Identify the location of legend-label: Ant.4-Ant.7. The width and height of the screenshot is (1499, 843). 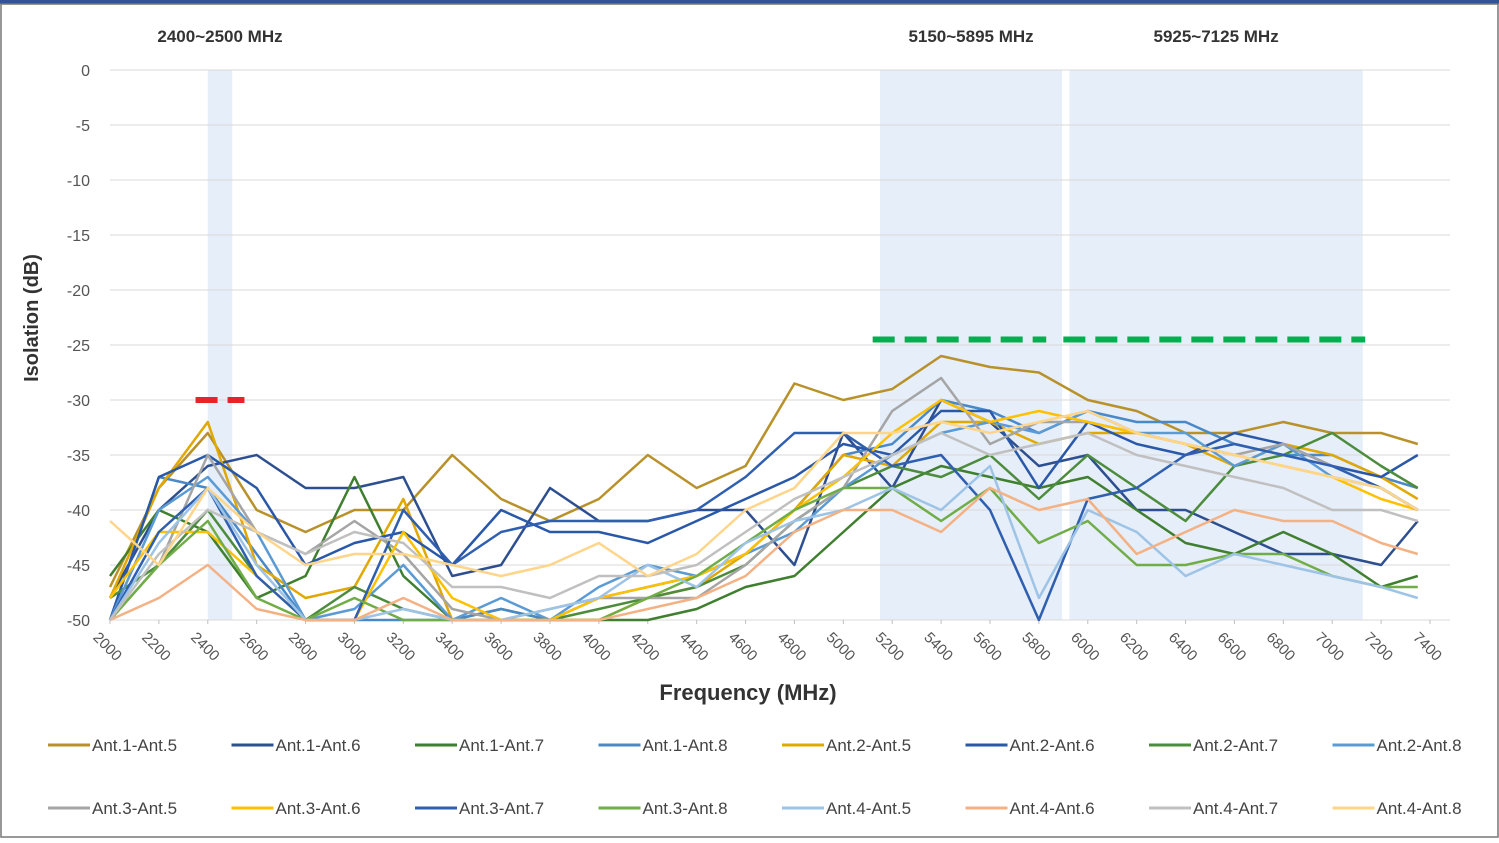
(1235, 808).